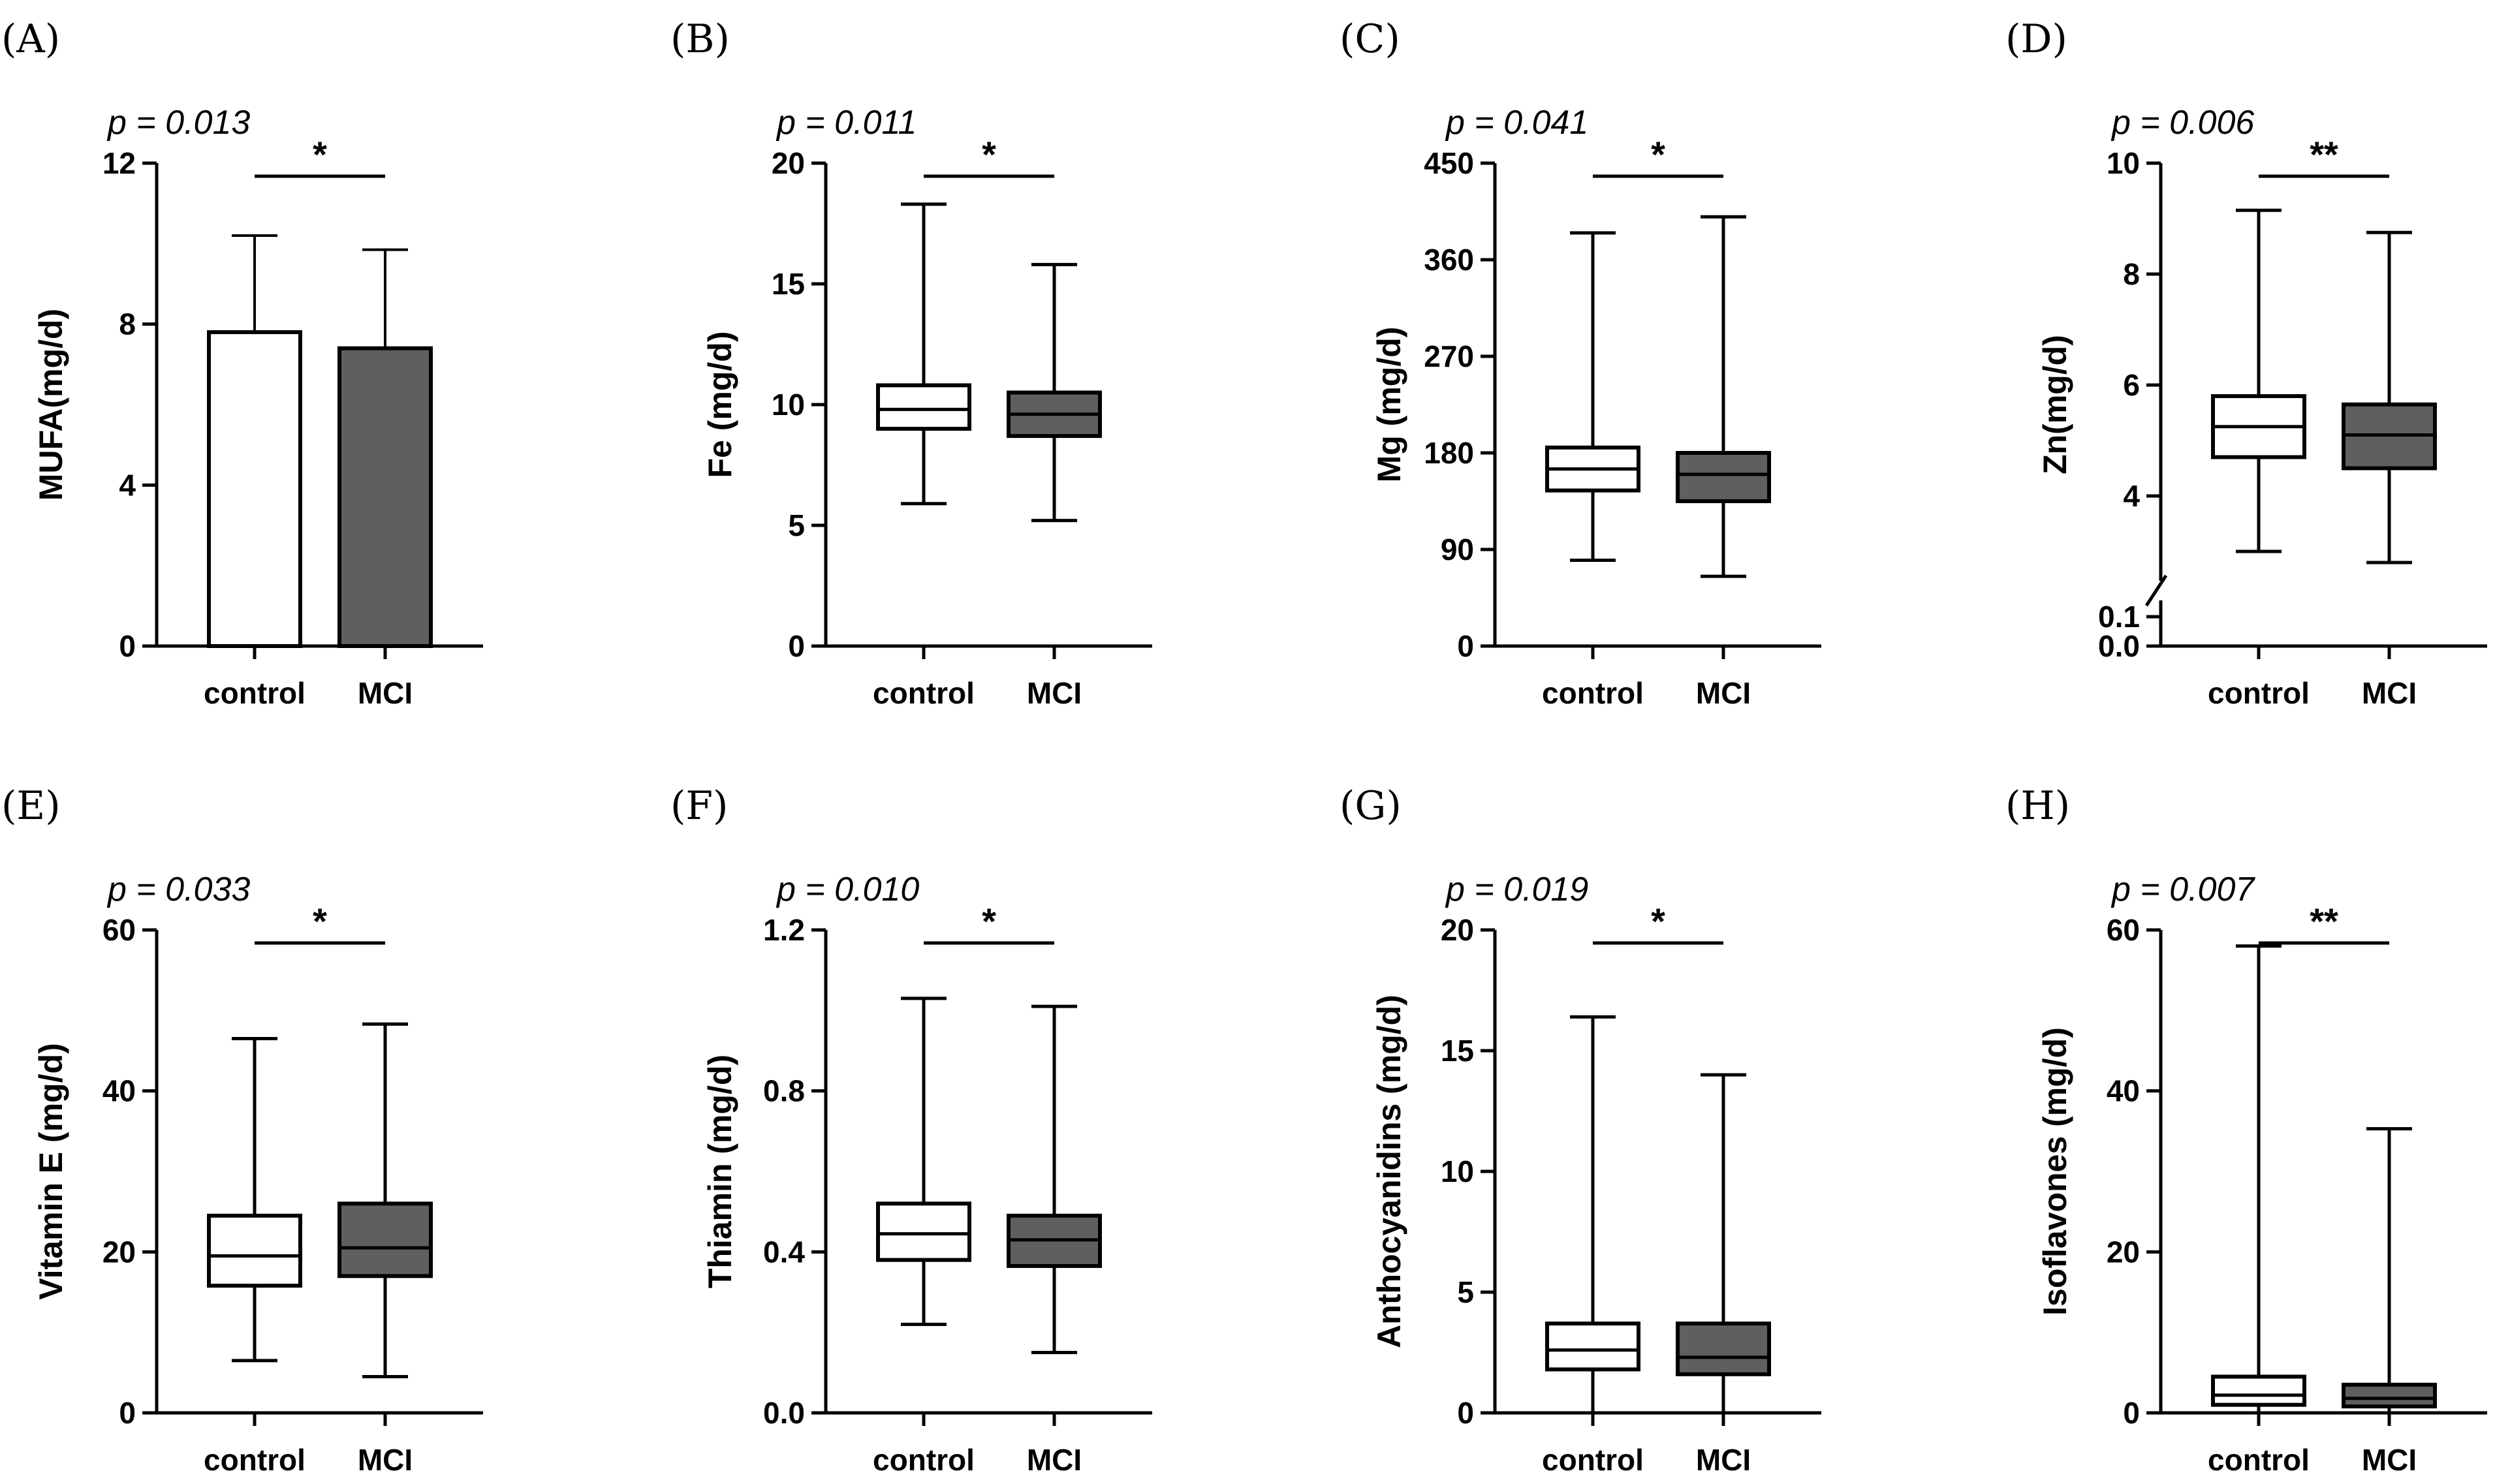 Image resolution: width=2510 pixels, height=1484 pixels. I want to click on y-tick-label: 0.4, so click(784, 1252).